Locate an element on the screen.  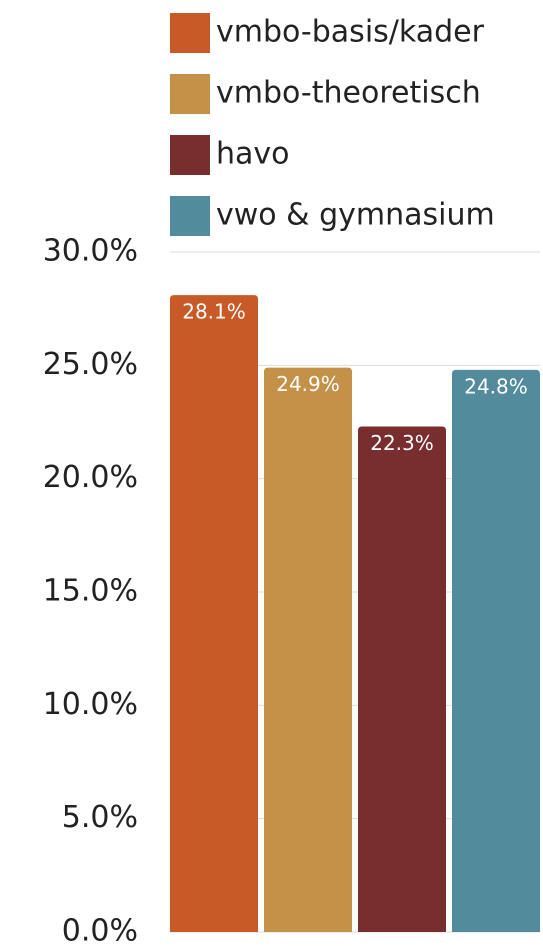
value-label: 24.9% is located at coordinates (308, 384).